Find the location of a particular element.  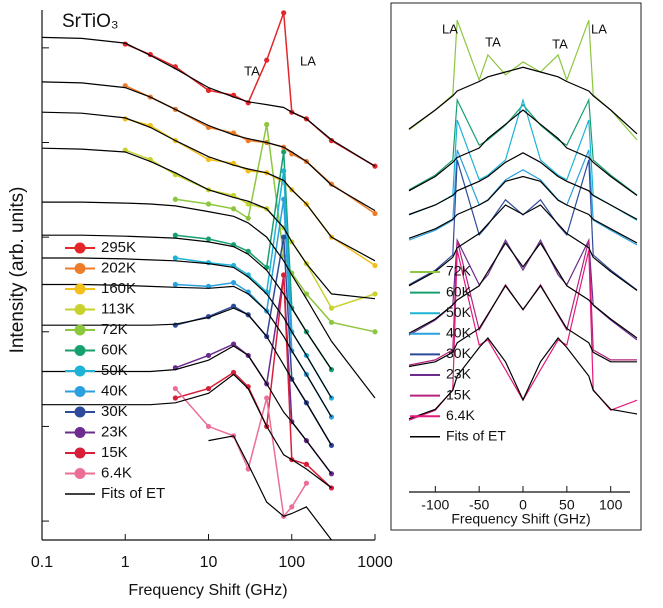

legend-label: 202K is located at coordinates (118, 267).